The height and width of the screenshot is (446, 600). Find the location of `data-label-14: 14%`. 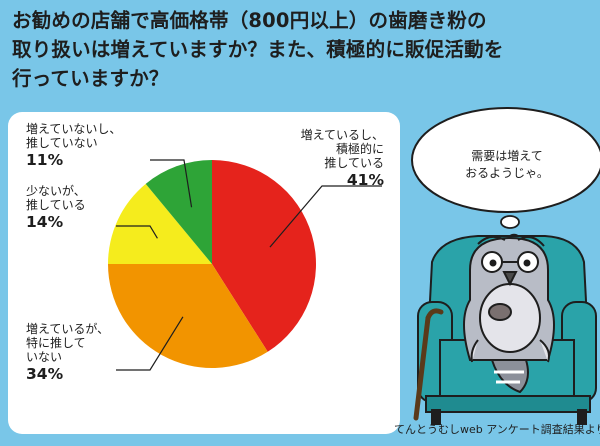

data-label-14: 14% is located at coordinates (45, 222).